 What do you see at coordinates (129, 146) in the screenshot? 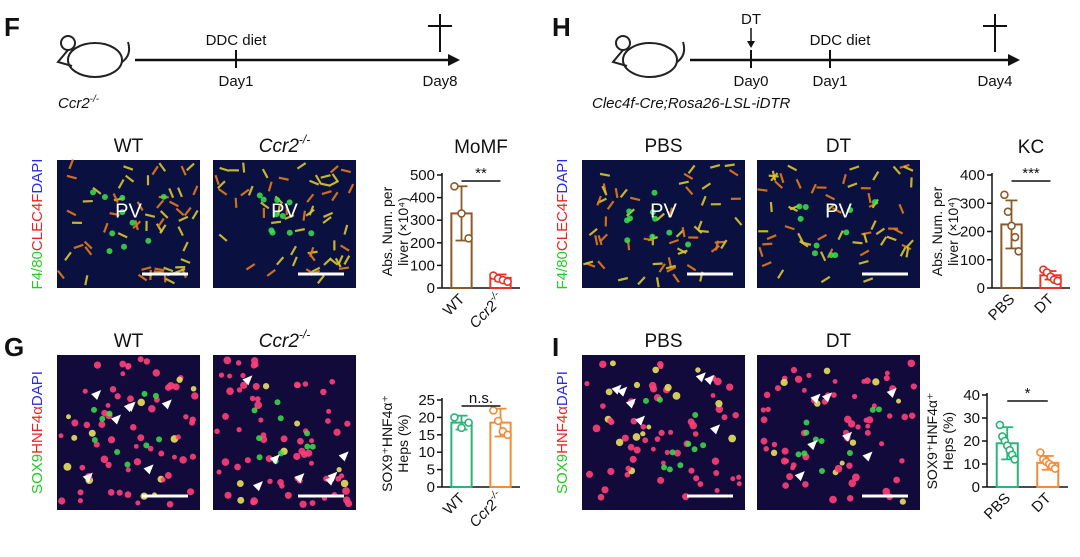
I see `image-title-text: WT` at bounding box center [129, 146].